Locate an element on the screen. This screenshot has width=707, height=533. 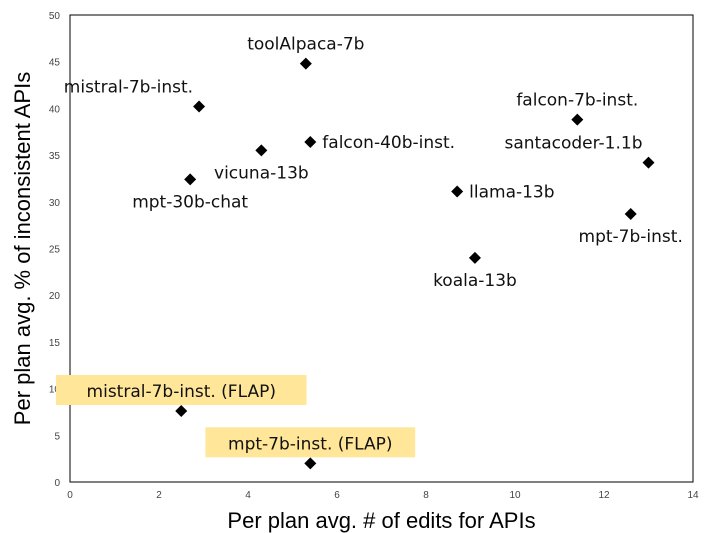
point-label: llama-13b is located at coordinates (511, 193).